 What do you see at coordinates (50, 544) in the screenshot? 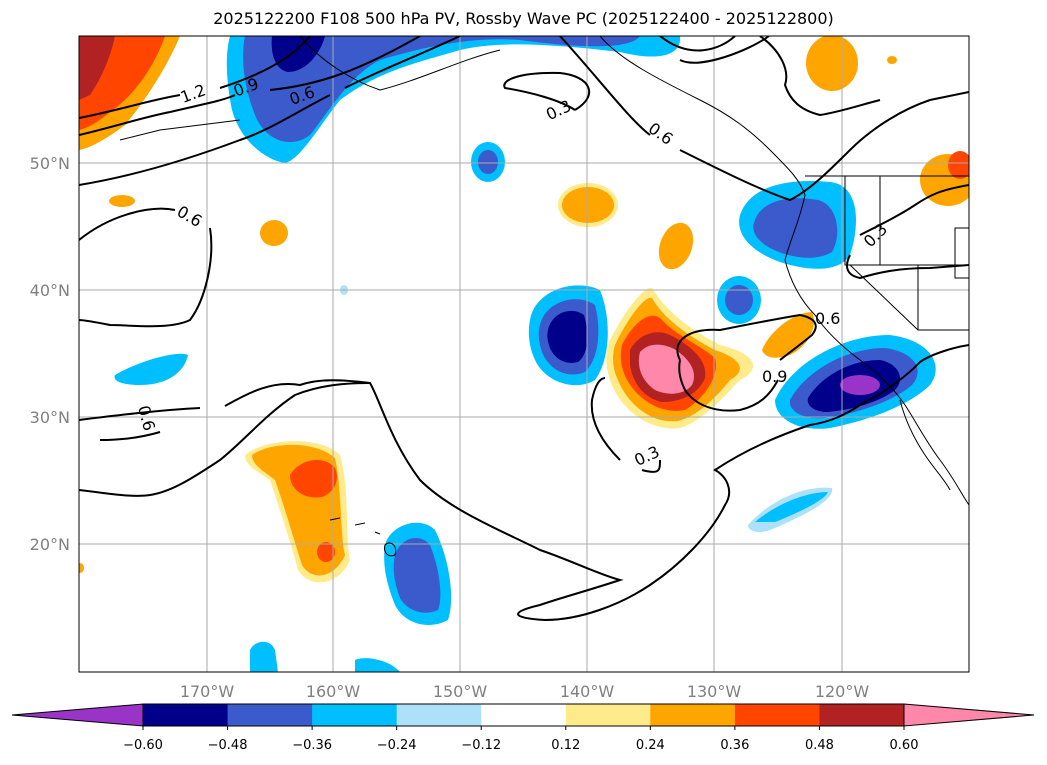
I see `lat-tick-label: 20°N` at bounding box center [50, 544].